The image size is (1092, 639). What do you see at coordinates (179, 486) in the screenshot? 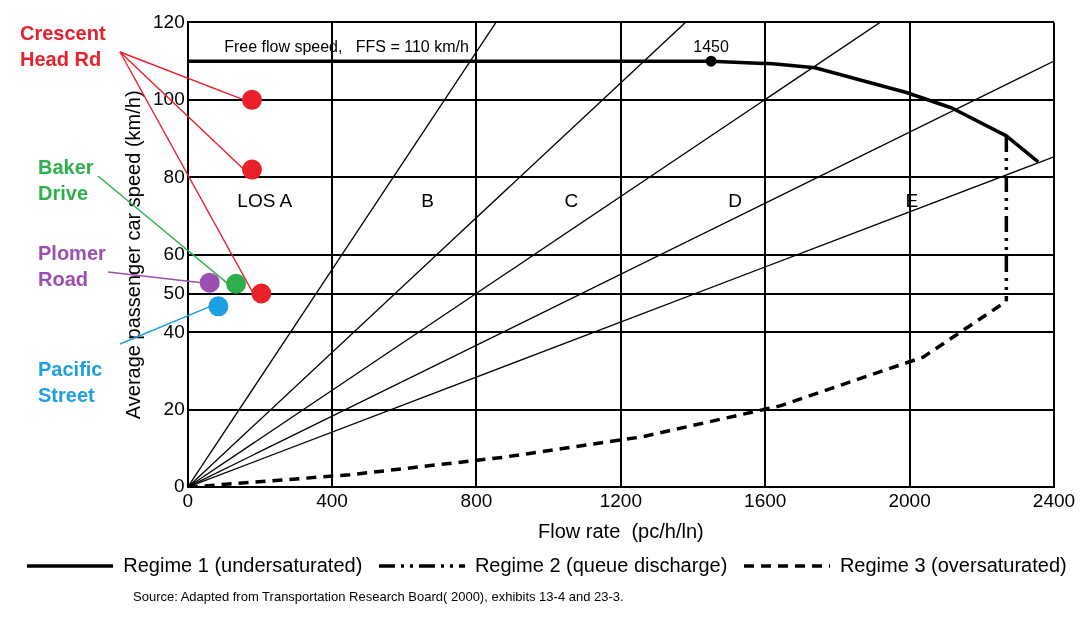
I see `y-tick-label: 0` at bounding box center [179, 486].